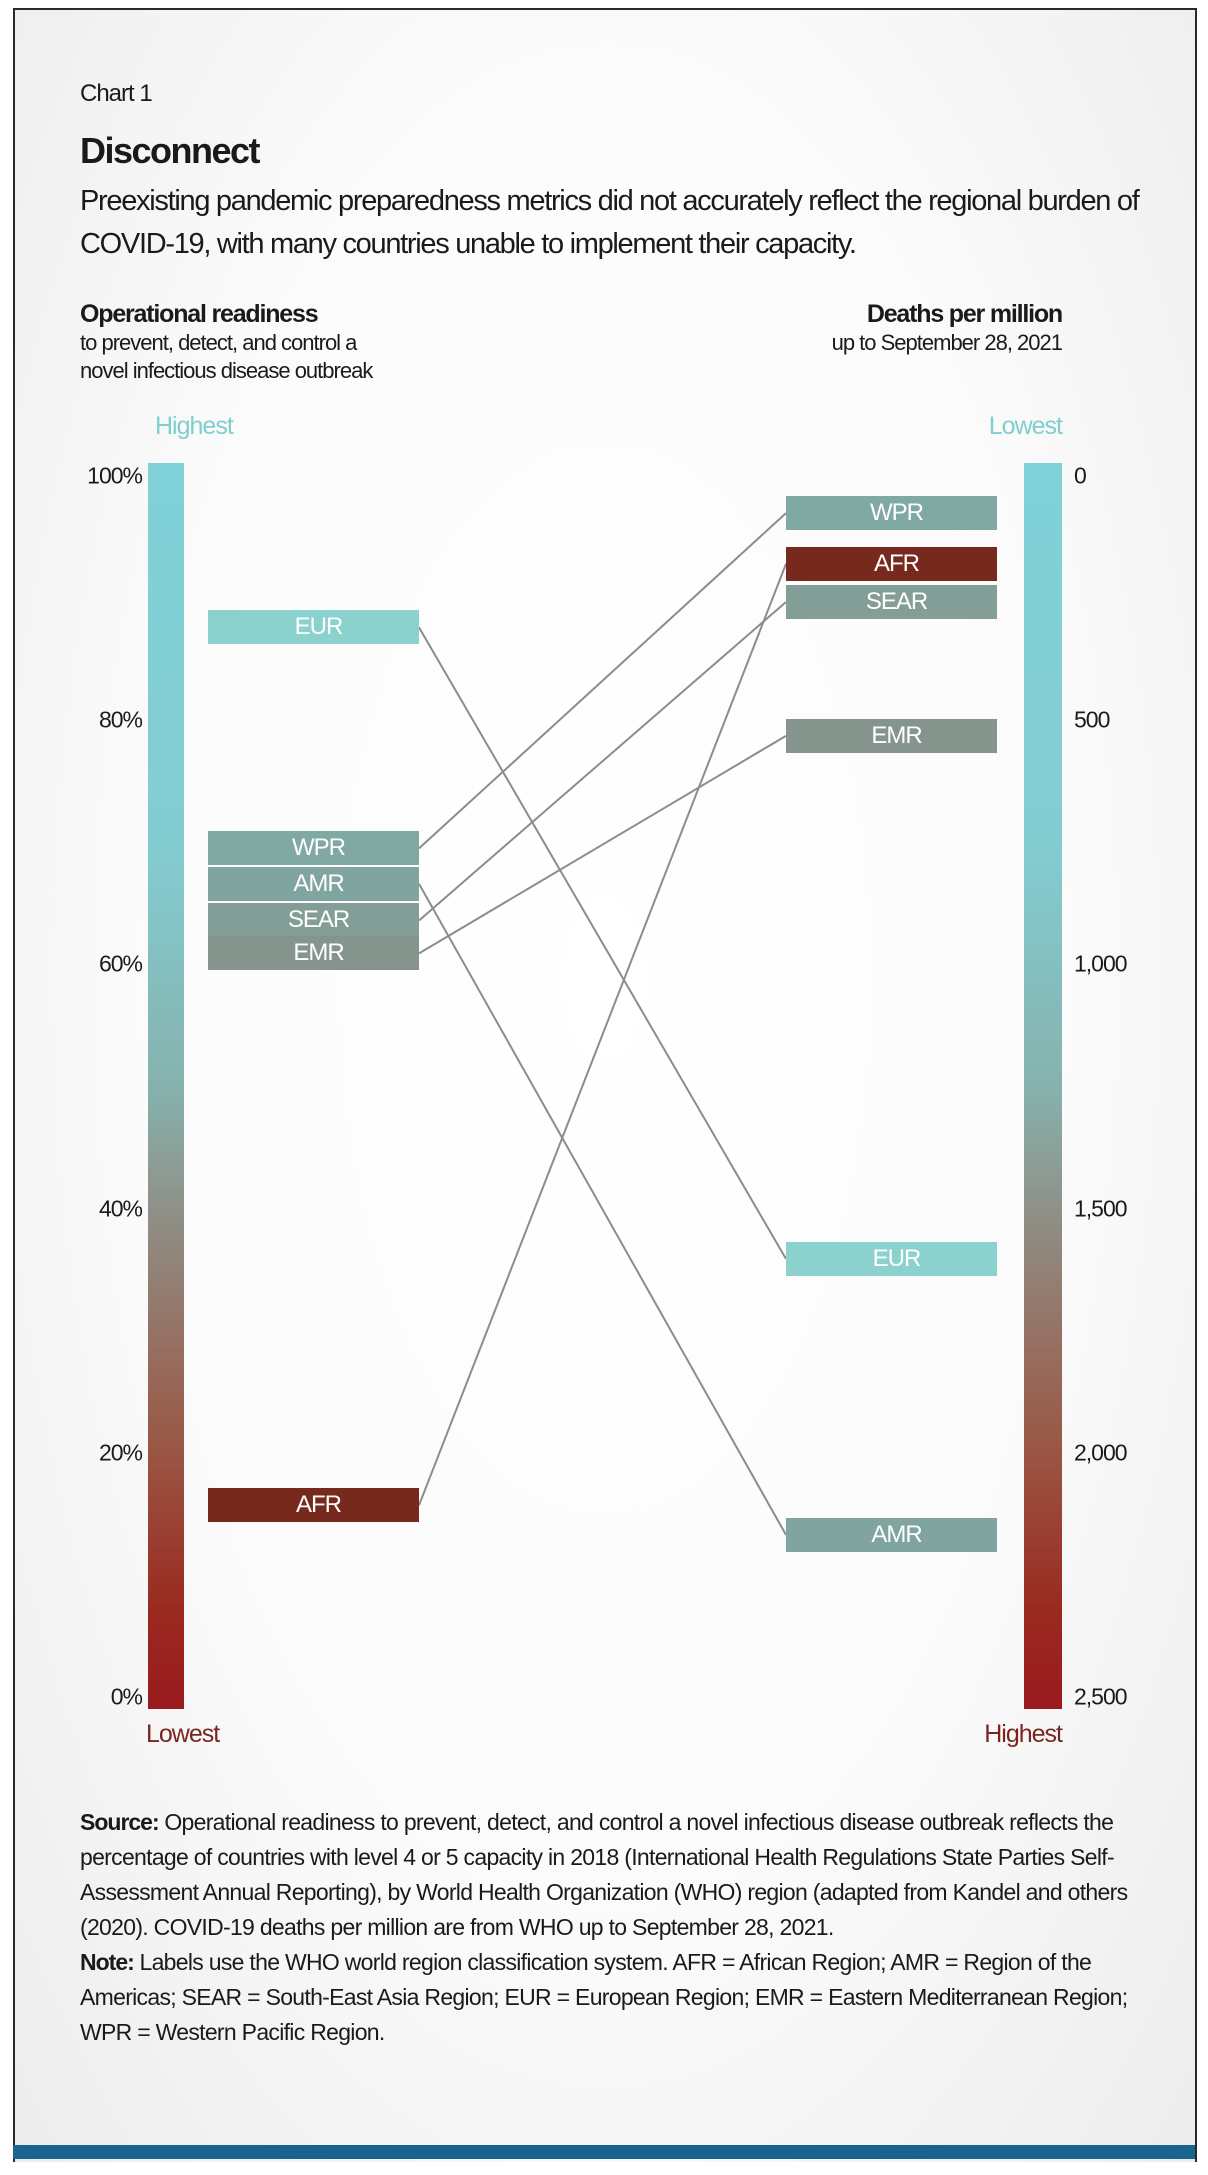  What do you see at coordinates (1080, 475) in the screenshot?
I see `right-tick-label: 0` at bounding box center [1080, 475].